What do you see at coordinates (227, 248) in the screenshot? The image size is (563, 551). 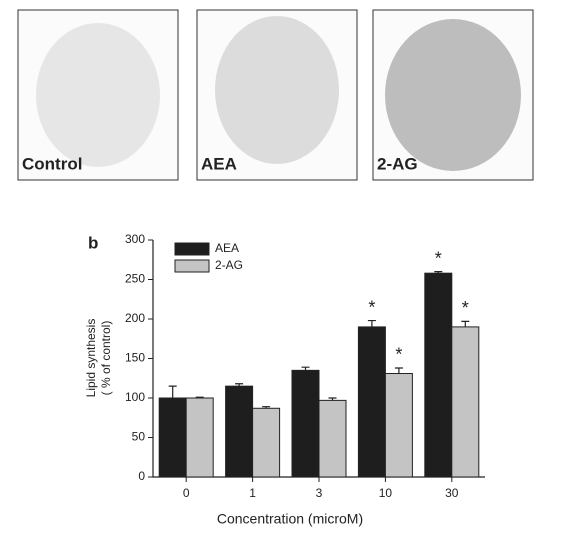 I see `legend-label: AEA` at bounding box center [227, 248].